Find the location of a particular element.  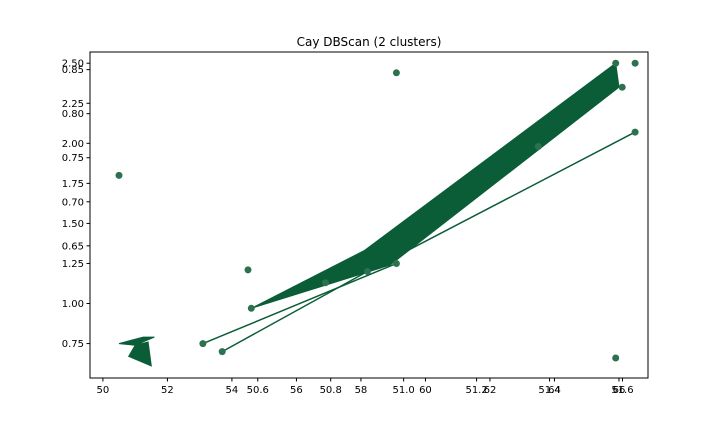

x-tick-label-primary-1: 50 is located at coordinates (103, 390).